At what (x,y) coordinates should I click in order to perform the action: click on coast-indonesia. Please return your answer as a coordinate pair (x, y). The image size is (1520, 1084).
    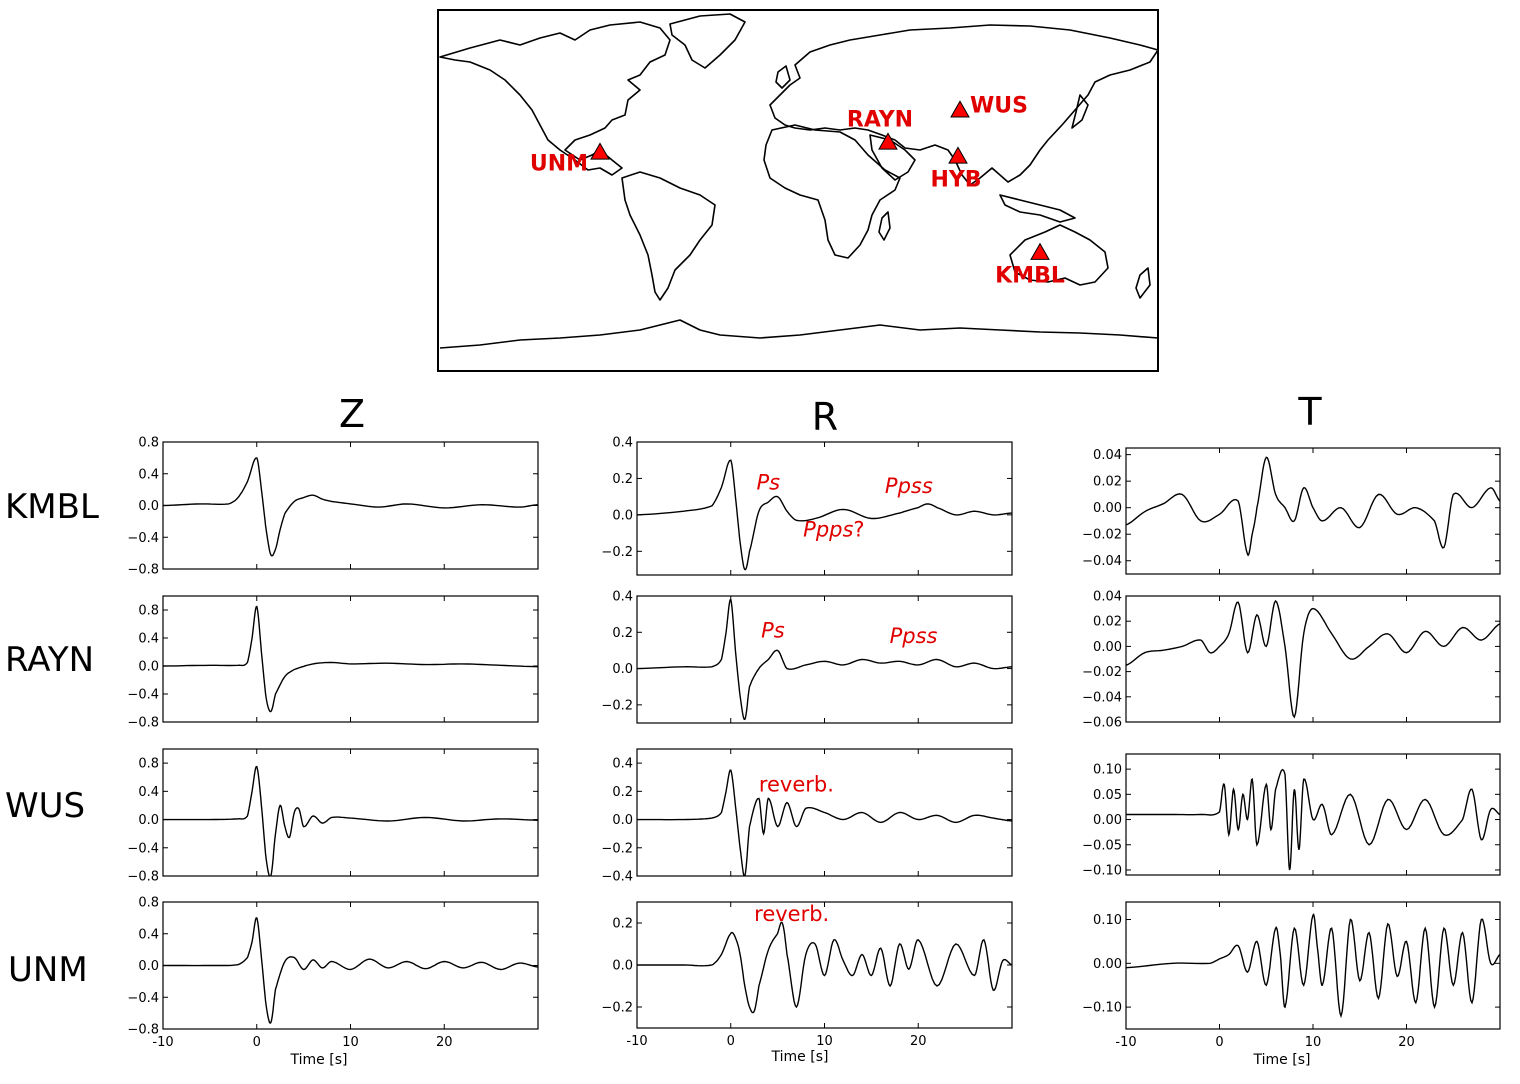
    Looking at the image, I should click on (1037, 208).